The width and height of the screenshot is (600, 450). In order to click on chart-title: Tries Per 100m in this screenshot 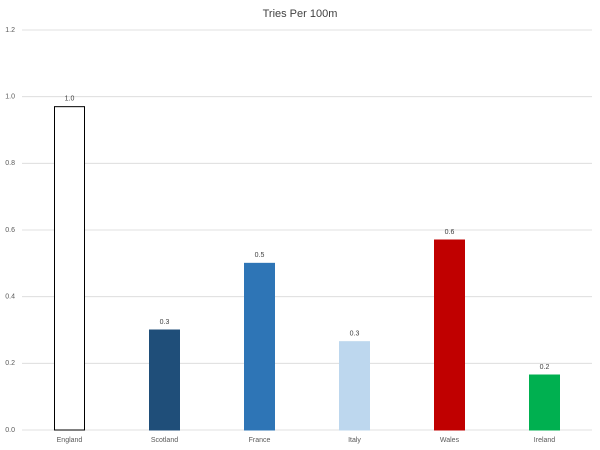, I will do `click(300, 14)`.